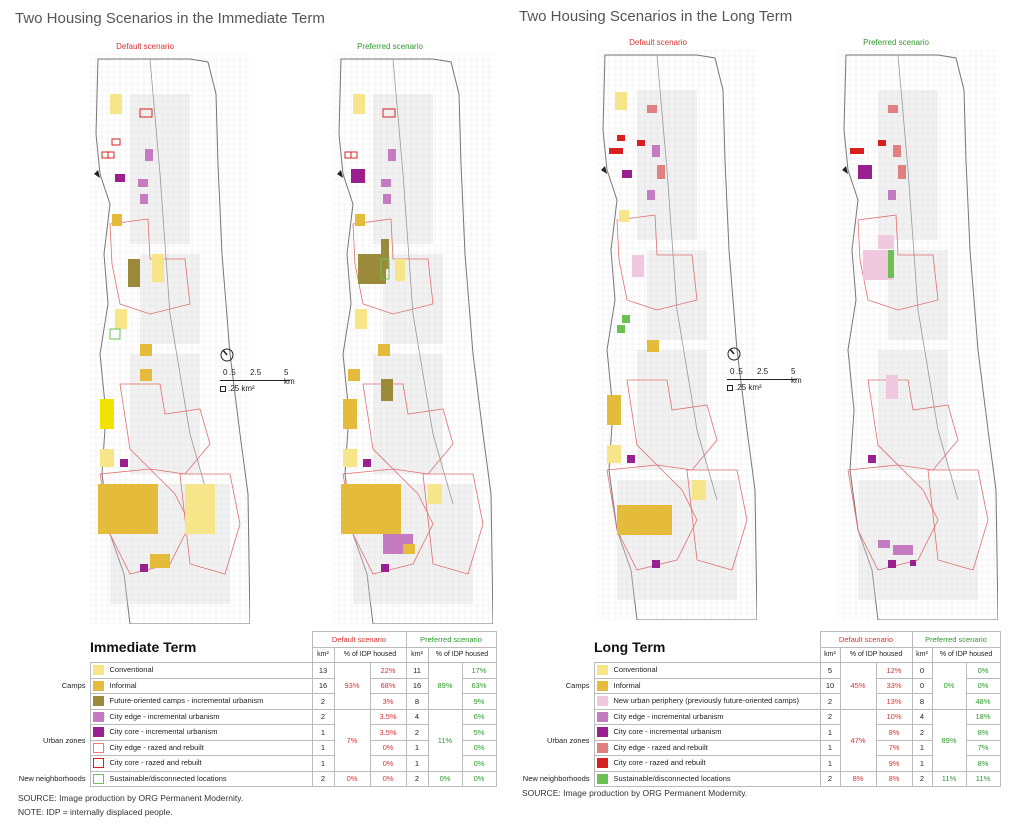  Describe the element at coordinates (156, 747) in the screenshot. I see `legend-label: City edge - razed and rebuilt` at that location.